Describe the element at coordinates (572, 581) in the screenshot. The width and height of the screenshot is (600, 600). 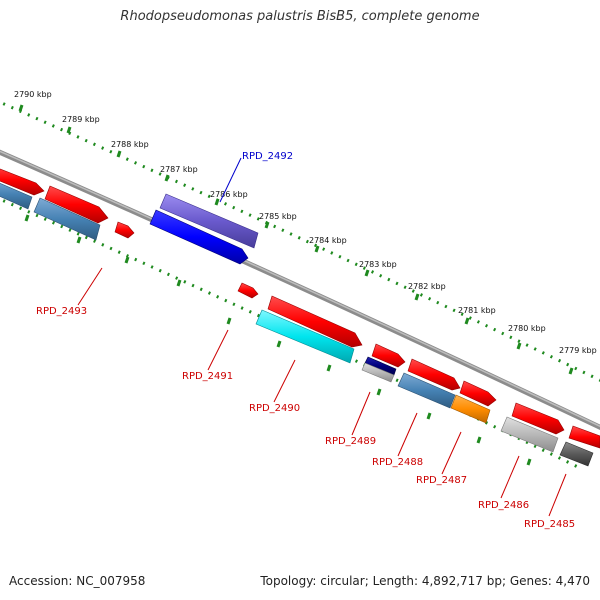
I see `genes-value: 4,470` at that location.